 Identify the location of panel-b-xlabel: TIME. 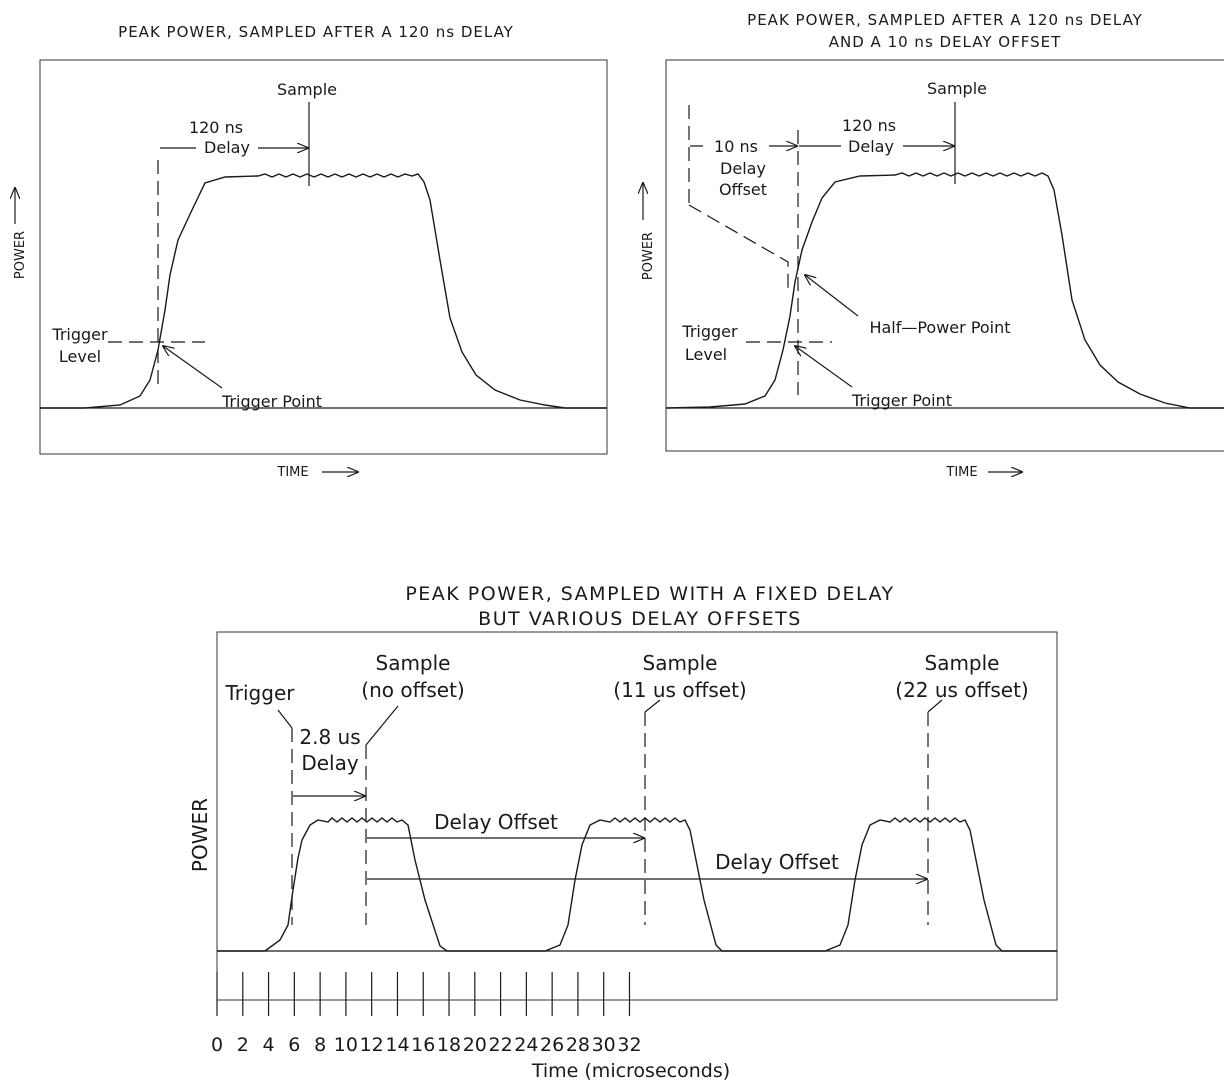
(961, 472).